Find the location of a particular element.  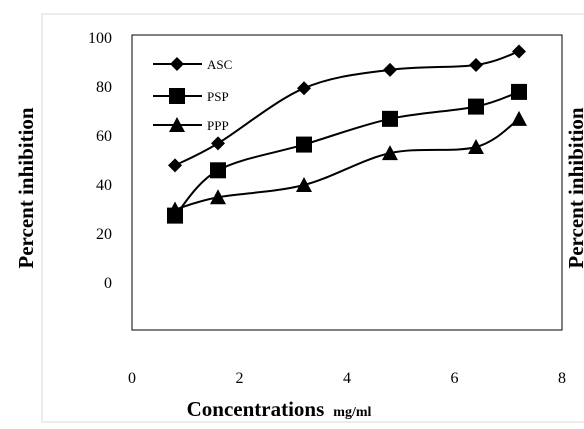

y-tick-label: 40 is located at coordinates (104, 185).